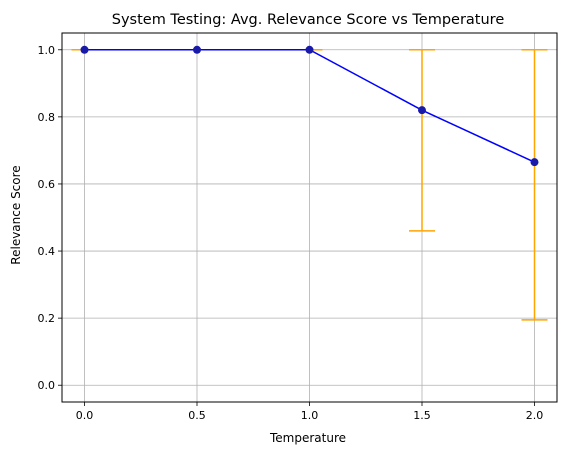 This screenshot has width=567, height=455. What do you see at coordinates (47, 318) in the screenshot?
I see `y-tick-label: 0.2` at bounding box center [47, 318].